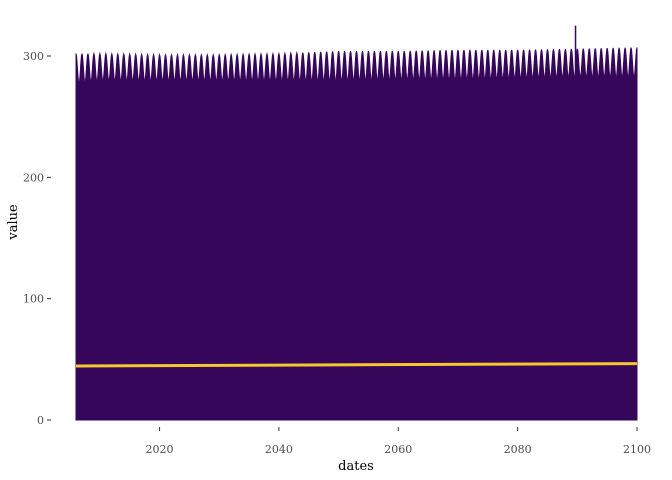  I want to click on x-axis-title: dates, so click(356, 466).